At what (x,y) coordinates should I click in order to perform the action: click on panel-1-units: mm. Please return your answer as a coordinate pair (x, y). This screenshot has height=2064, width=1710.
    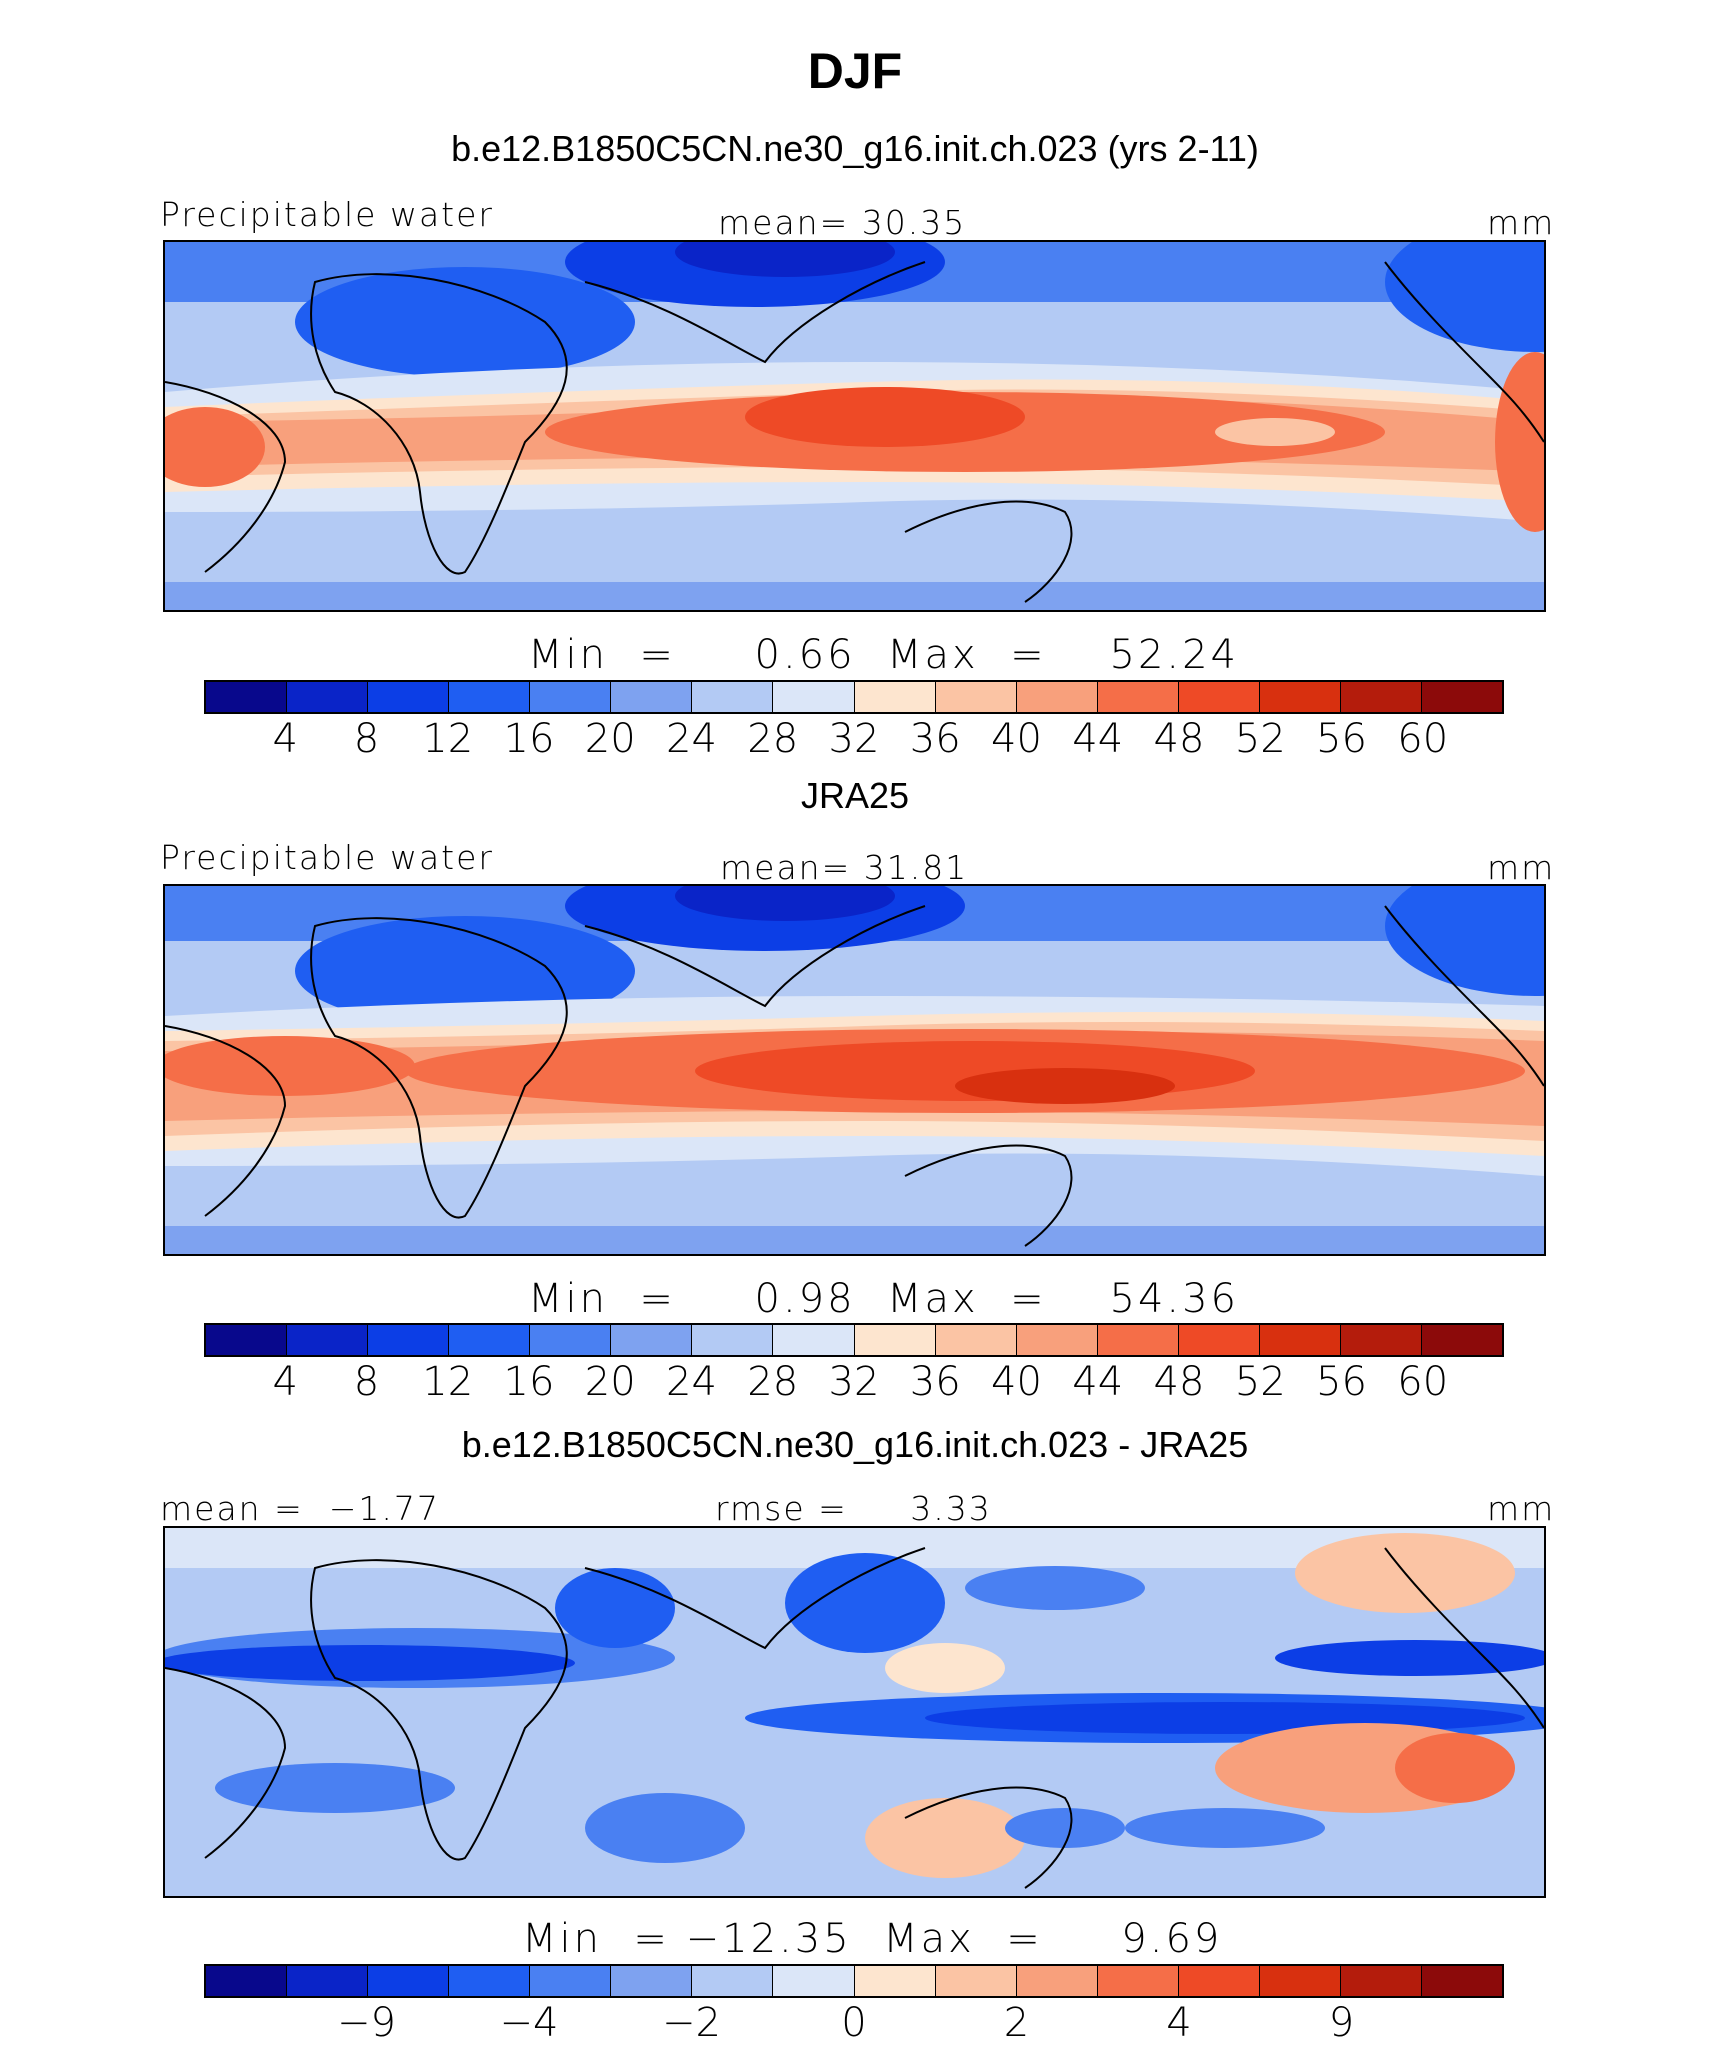
    Looking at the image, I should click on (1521, 222).